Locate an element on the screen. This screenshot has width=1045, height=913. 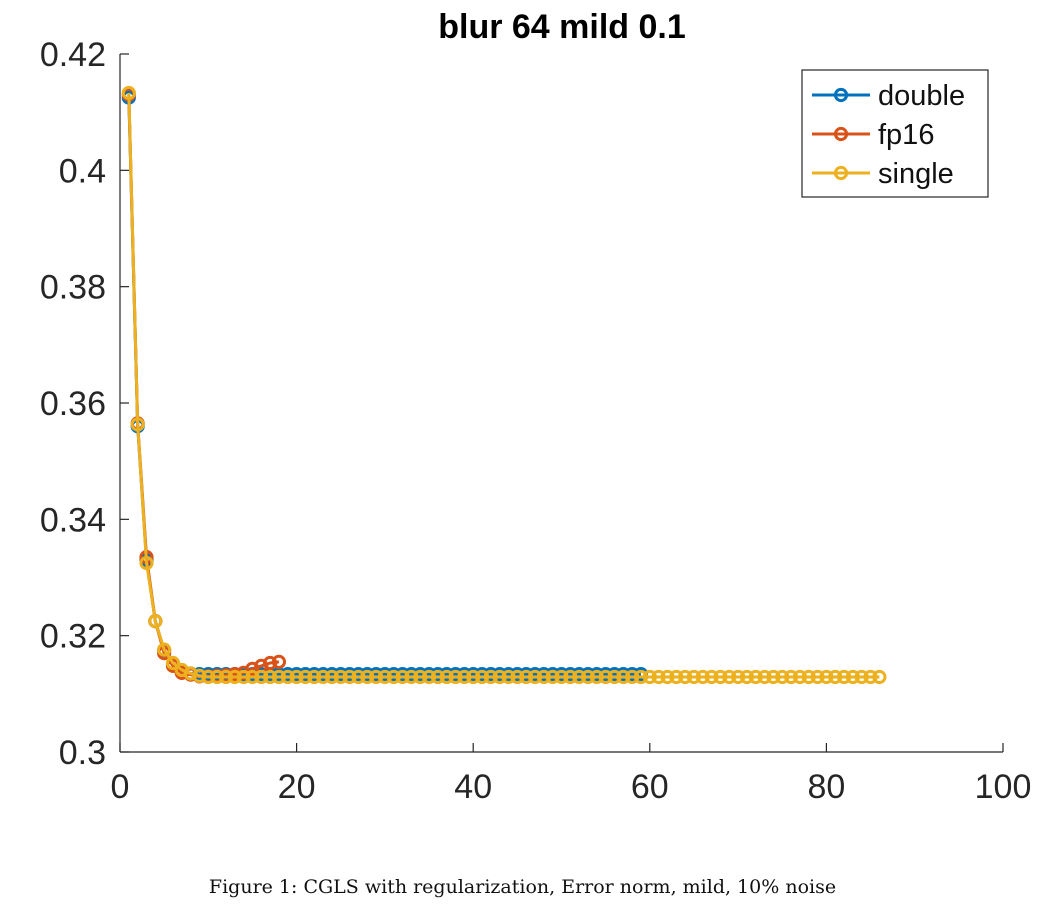
y-tick-label: 0.42 is located at coordinates (73, 55).